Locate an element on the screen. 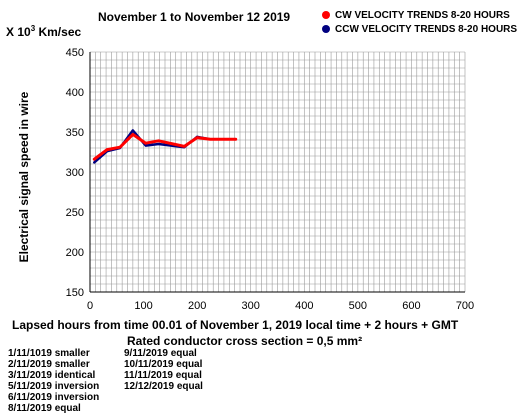 Image resolution: width=530 pixels, height=420 pixels. legend-marker-cw is located at coordinates (326, 15).